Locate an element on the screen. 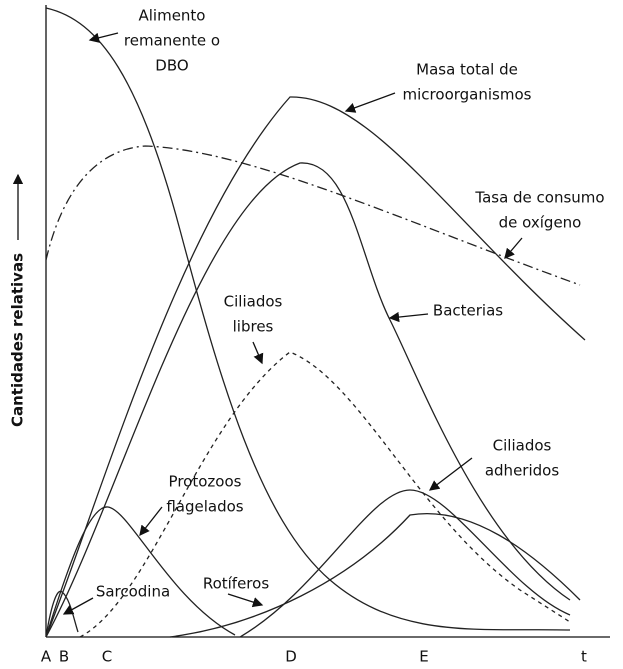 This screenshot has height=669, width=623. curve-label: flagelados is located at coordinates (204, 507).